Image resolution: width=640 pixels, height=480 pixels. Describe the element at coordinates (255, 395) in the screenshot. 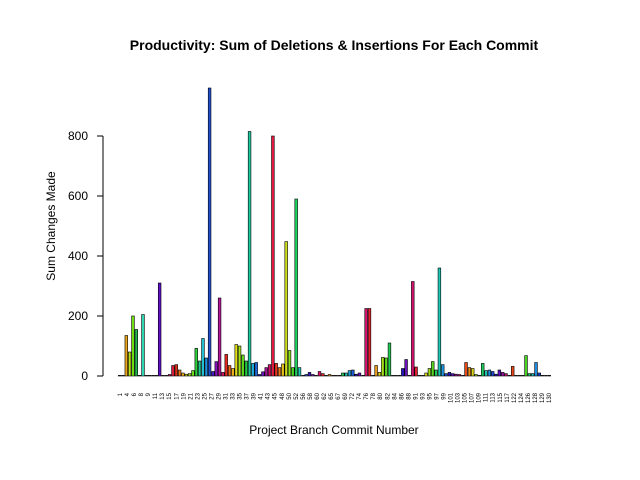

I see `x-tick-label: 39` at that location.